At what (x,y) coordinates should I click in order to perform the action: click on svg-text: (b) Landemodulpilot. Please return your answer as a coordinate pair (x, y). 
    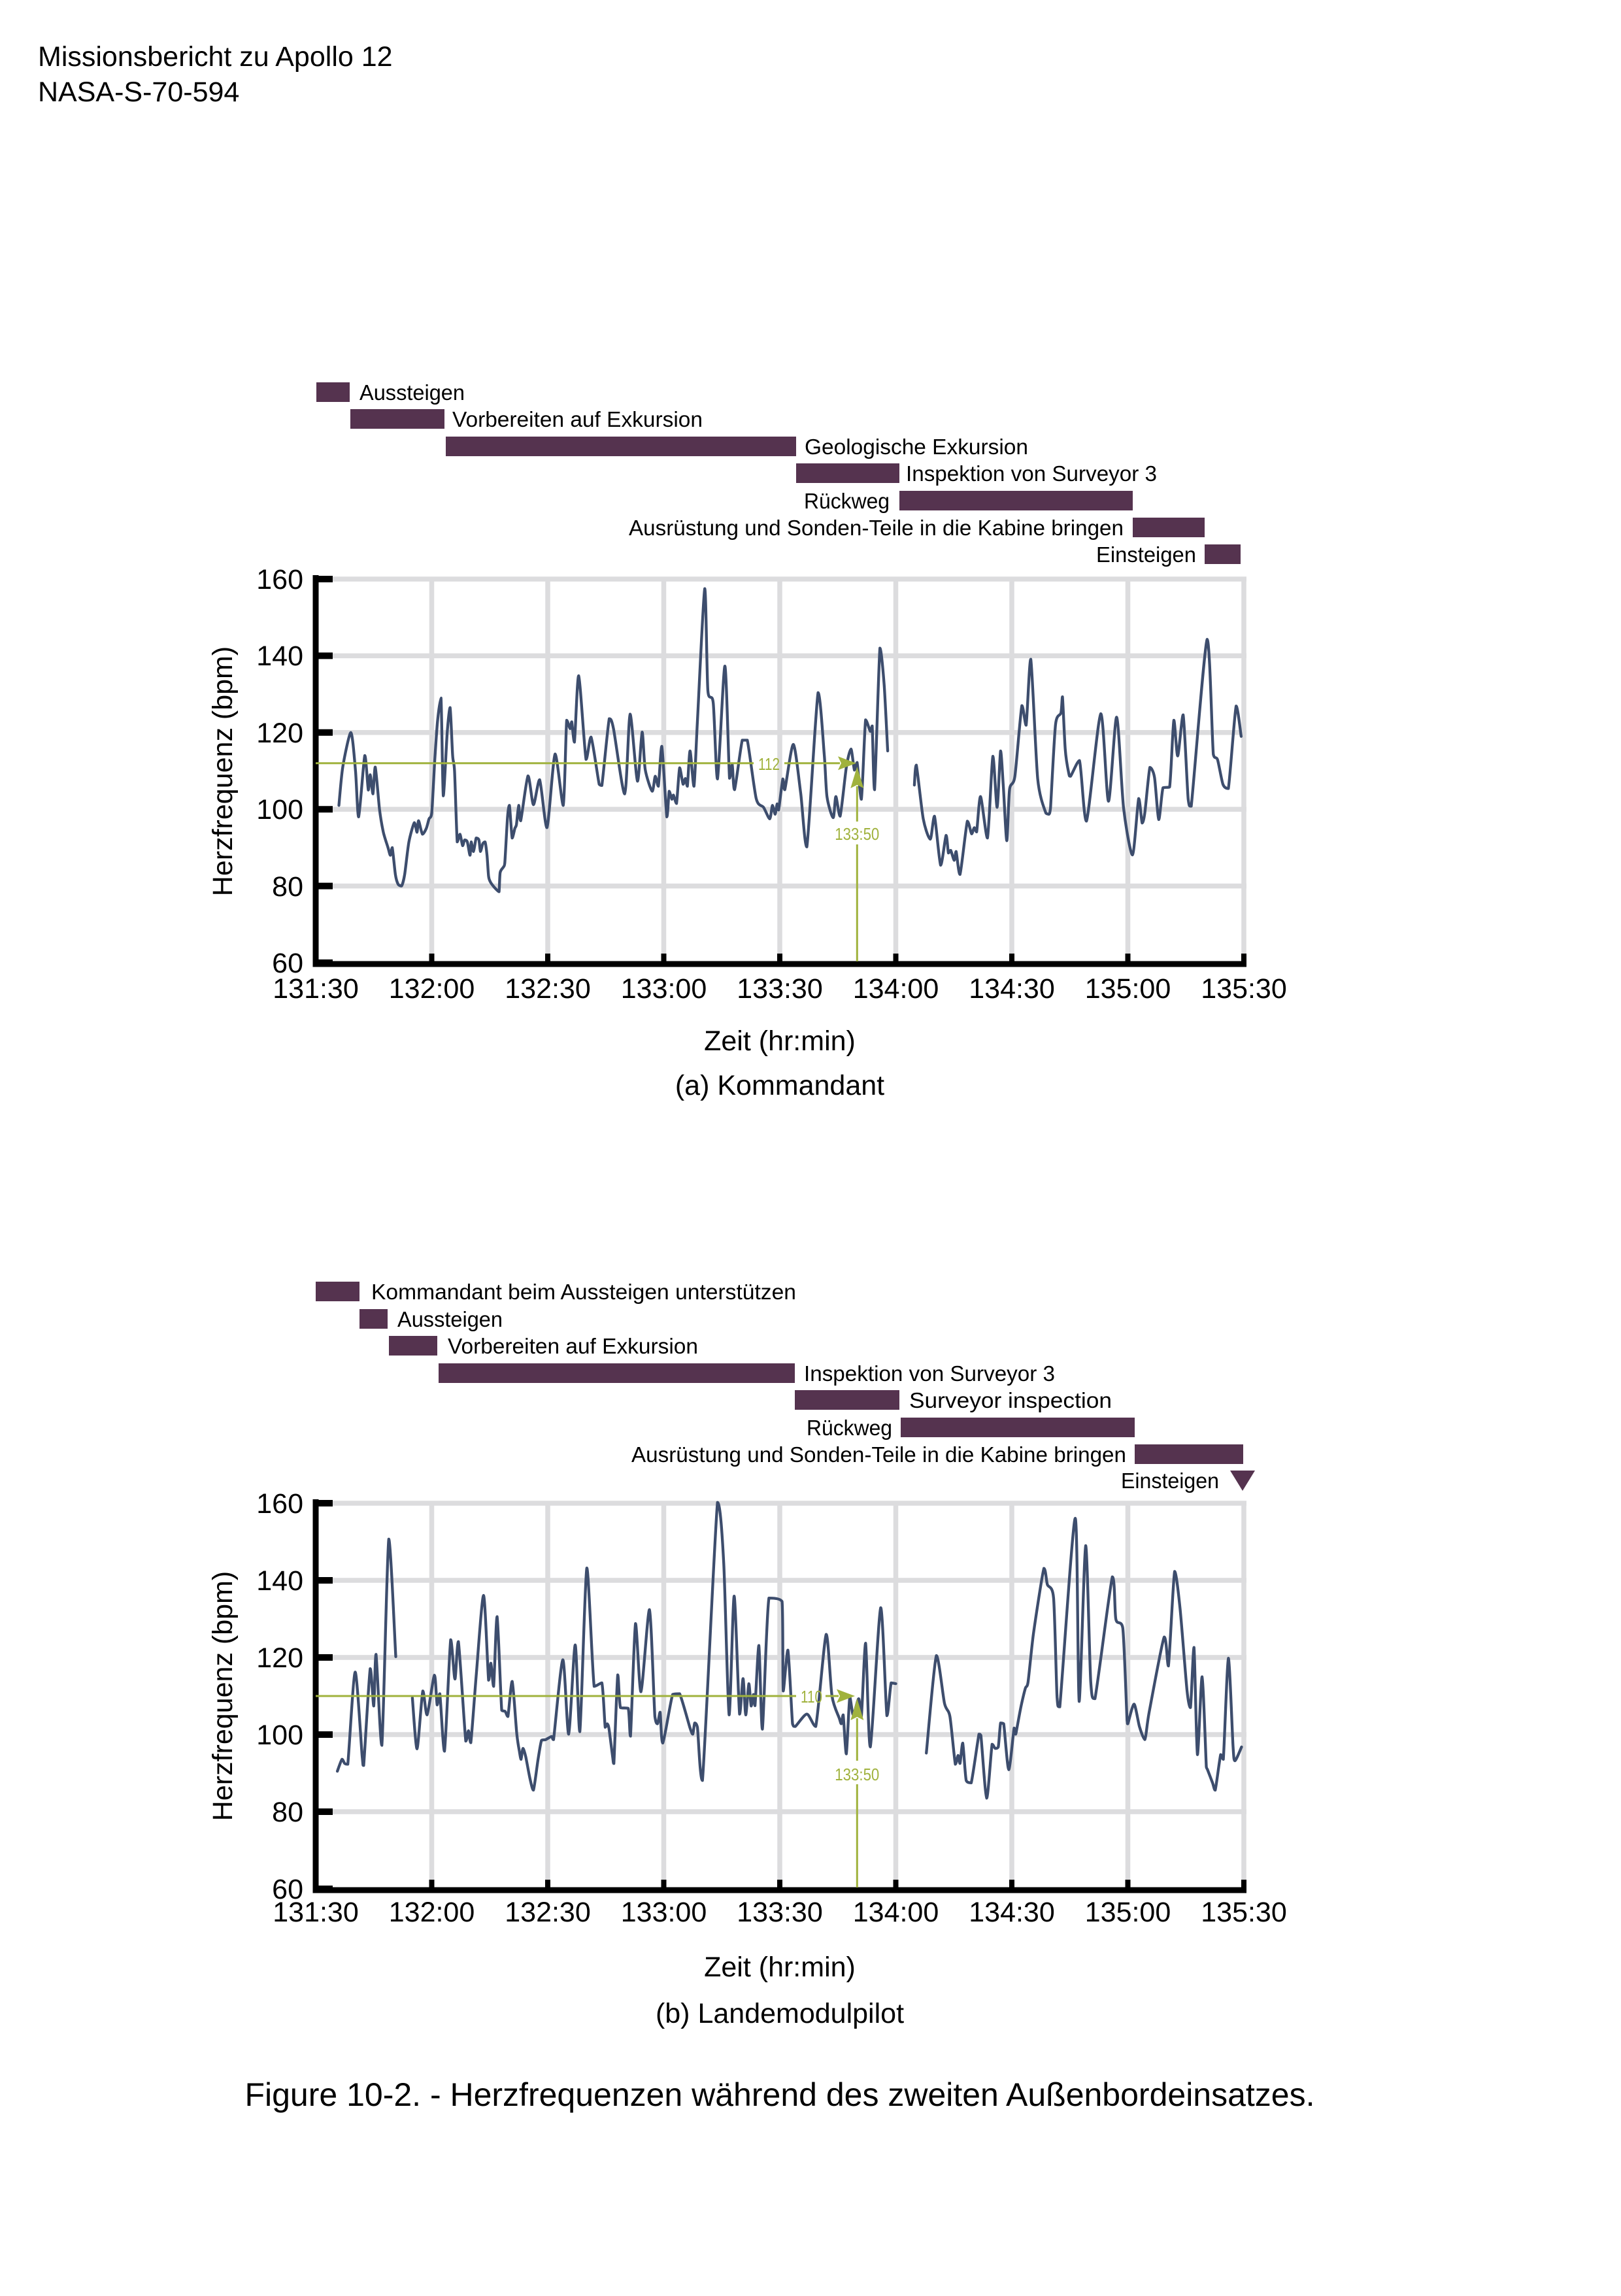
    Looking at the image, I should click on (780, 2013).